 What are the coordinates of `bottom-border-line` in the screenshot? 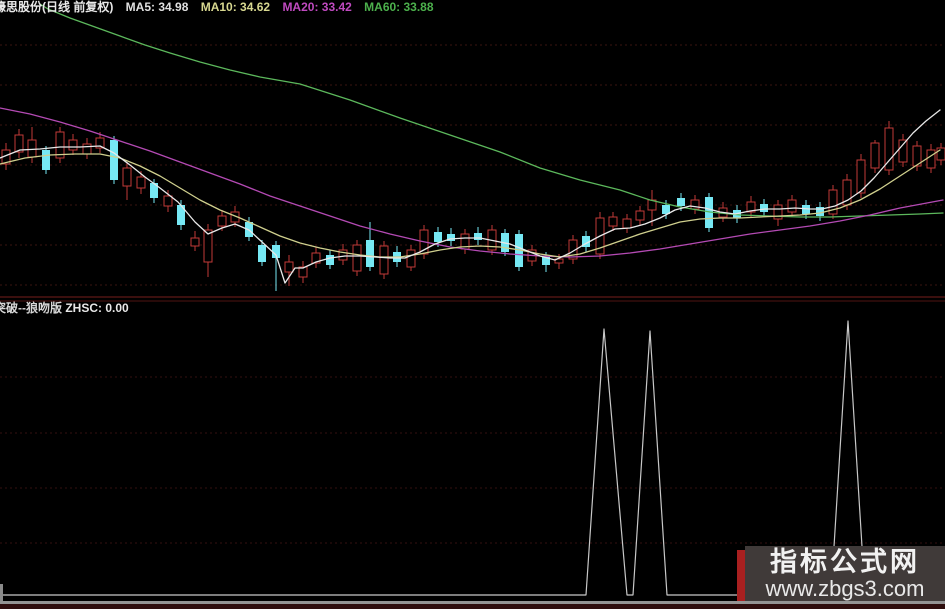 It's located at (472, 602).